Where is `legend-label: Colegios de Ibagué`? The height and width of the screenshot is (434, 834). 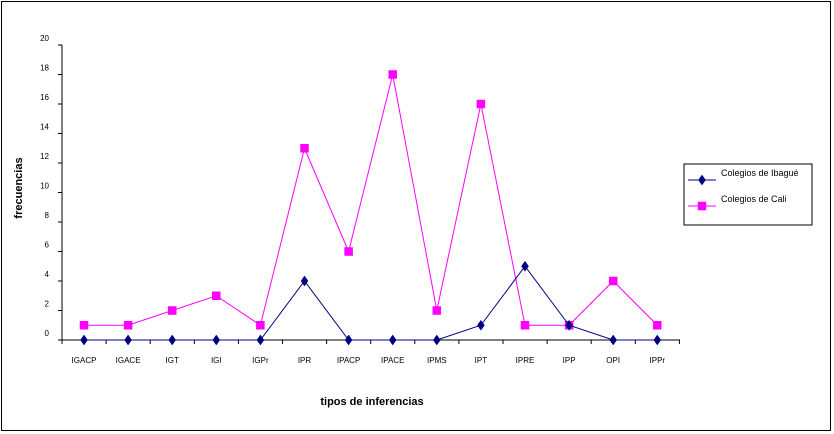 legend-label: Colegios de Ibagué is located at coordinates (760, 173).